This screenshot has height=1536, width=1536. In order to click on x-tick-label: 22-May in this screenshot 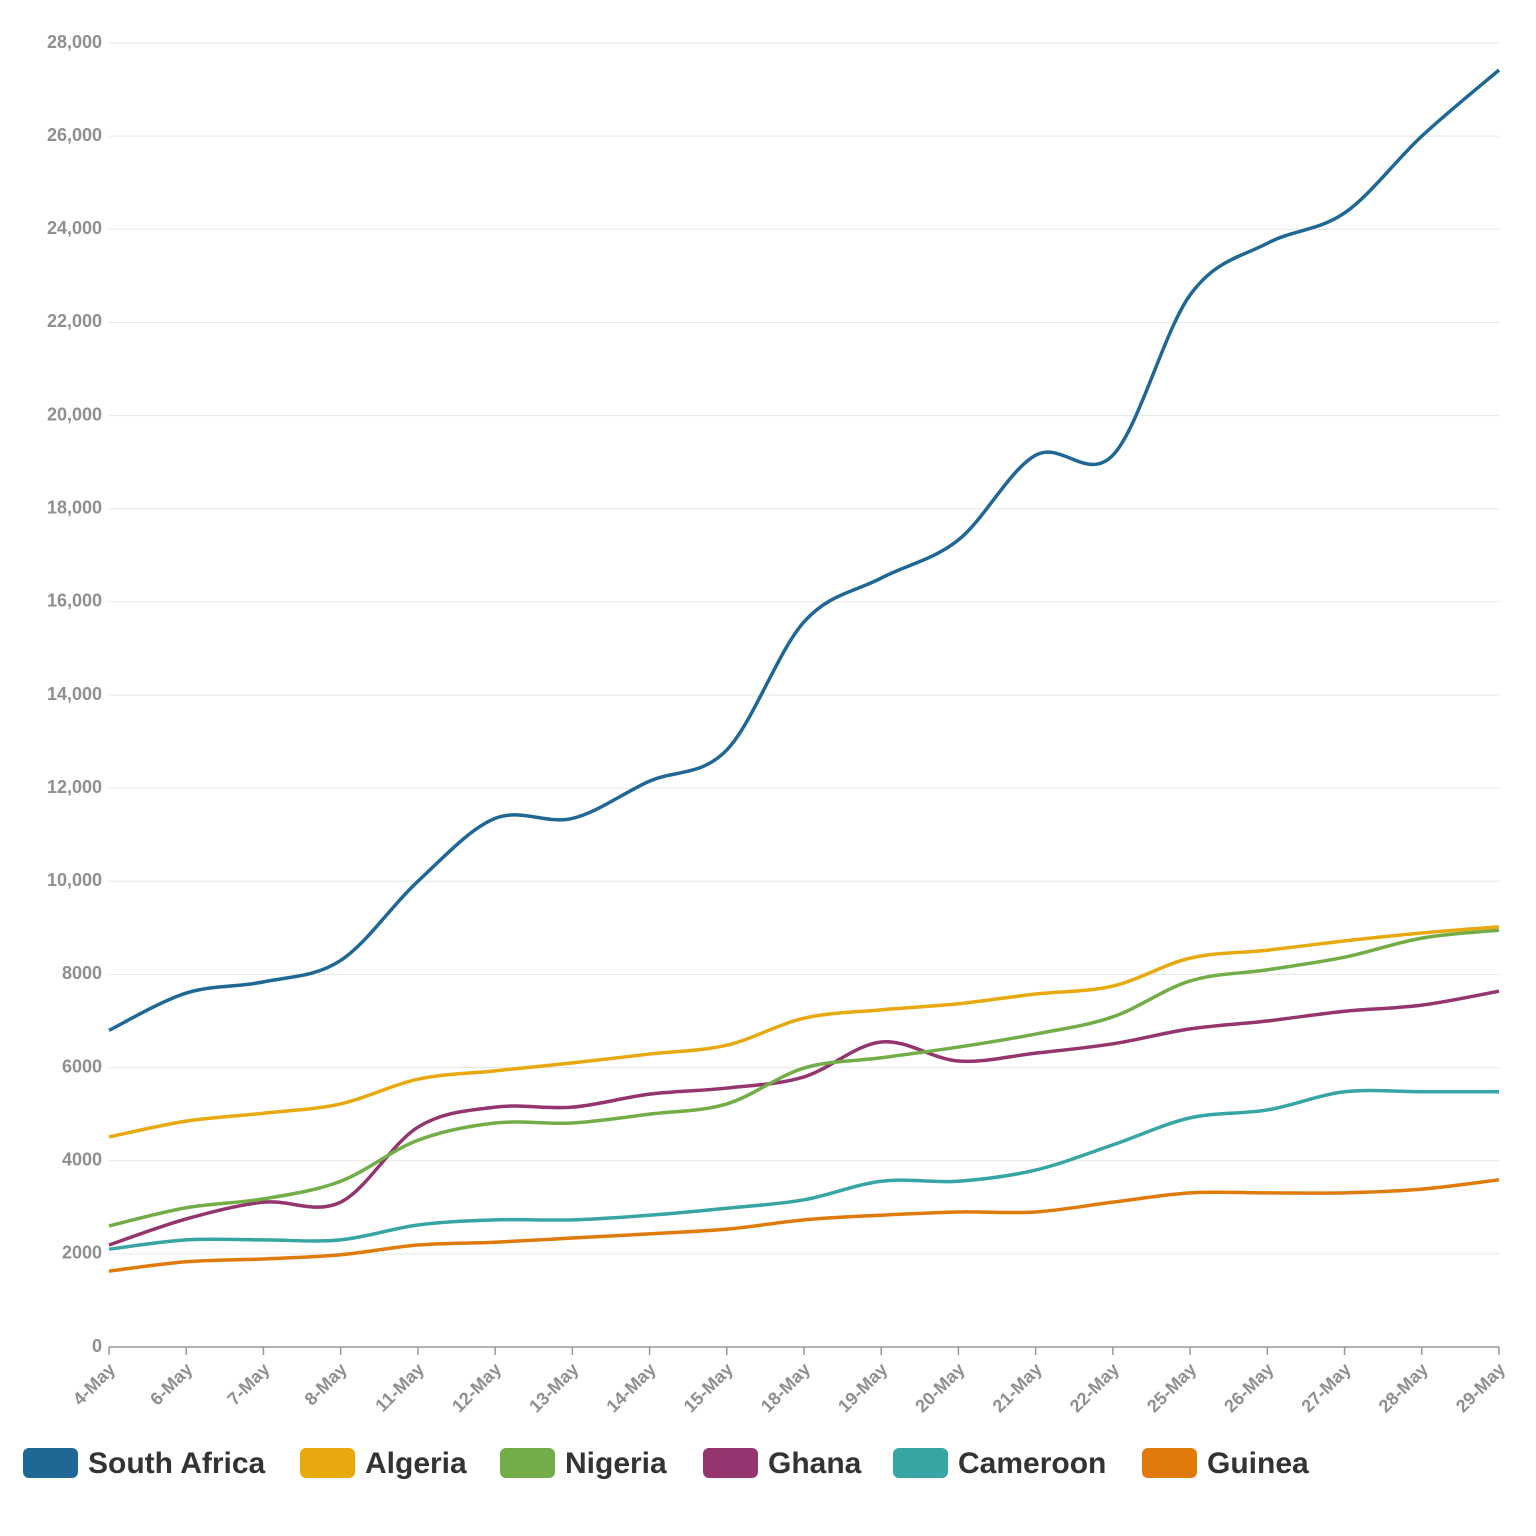, I will do `click(1094, 1387)`.